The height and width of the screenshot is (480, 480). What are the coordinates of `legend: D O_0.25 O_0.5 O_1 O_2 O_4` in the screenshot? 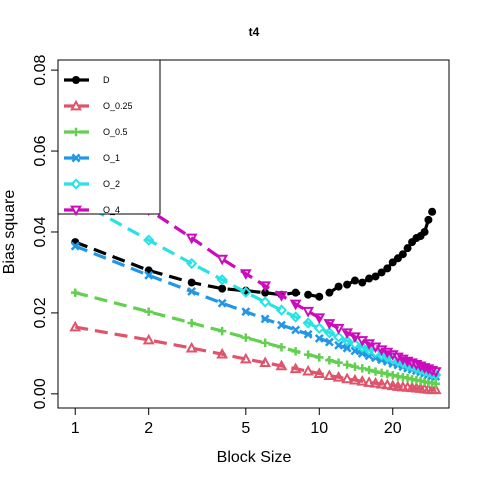 It's located at (109, 138).